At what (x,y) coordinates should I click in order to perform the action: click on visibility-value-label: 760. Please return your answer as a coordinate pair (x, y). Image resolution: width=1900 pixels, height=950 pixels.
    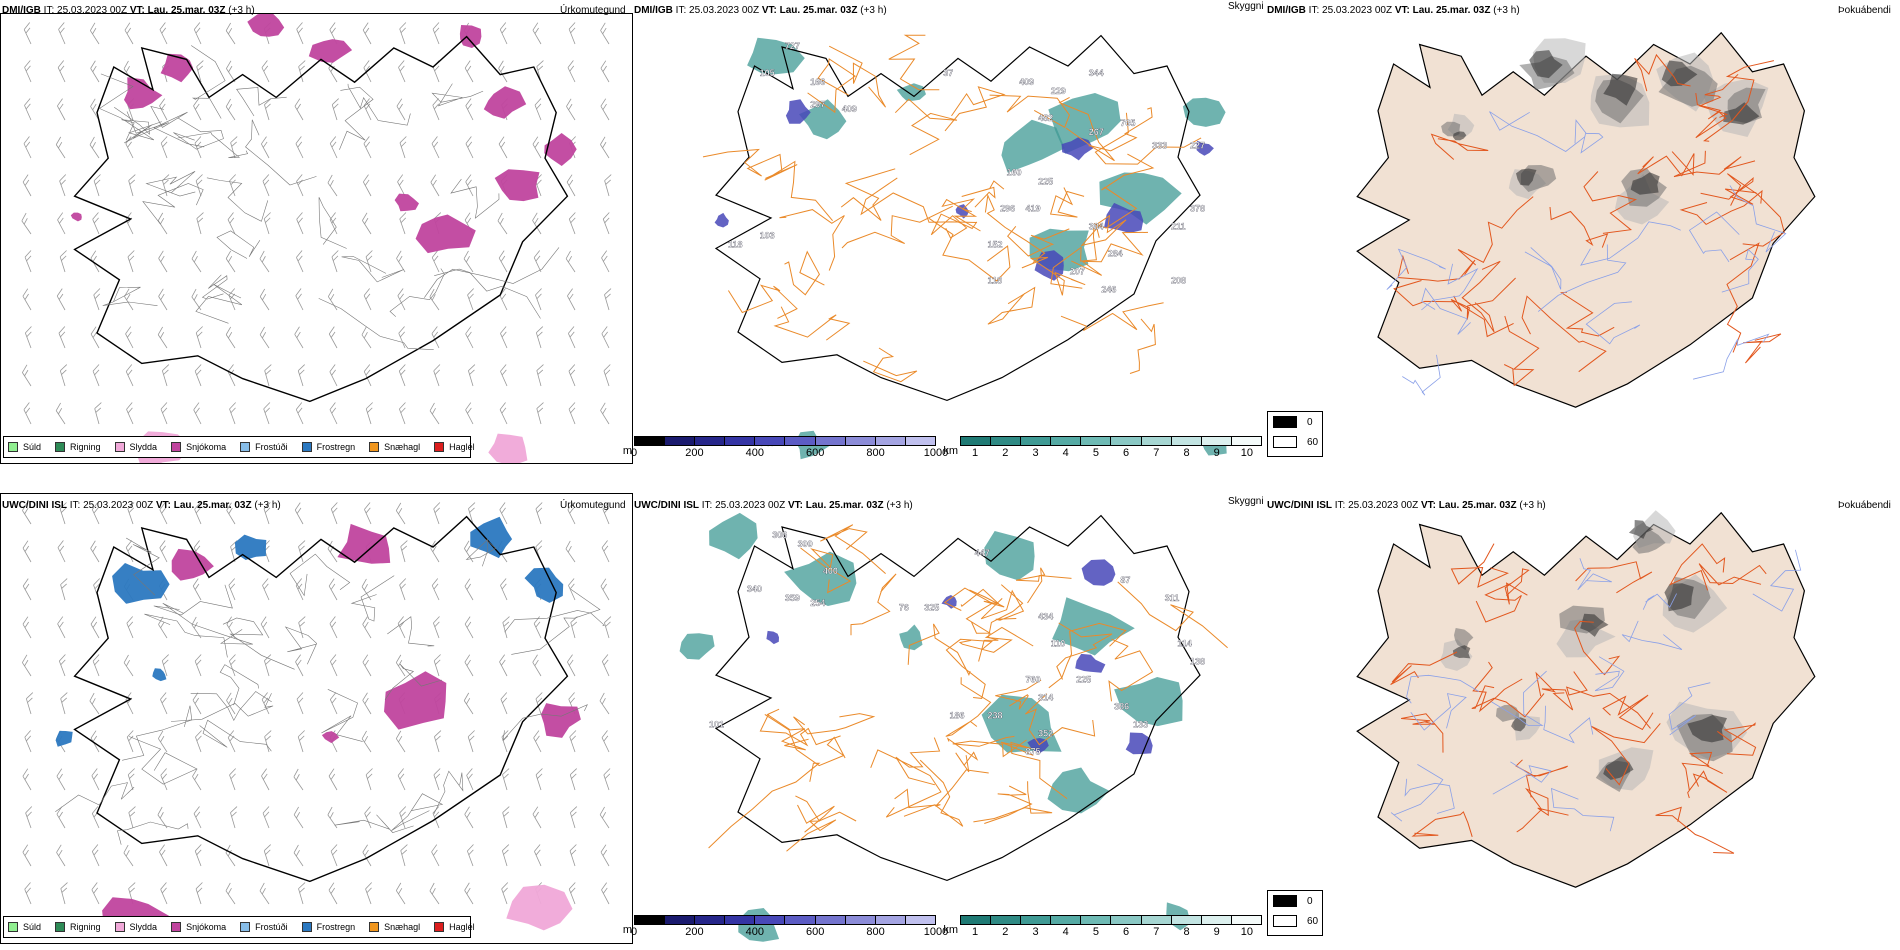
    Looking at the image, I should click on (1033, 679).